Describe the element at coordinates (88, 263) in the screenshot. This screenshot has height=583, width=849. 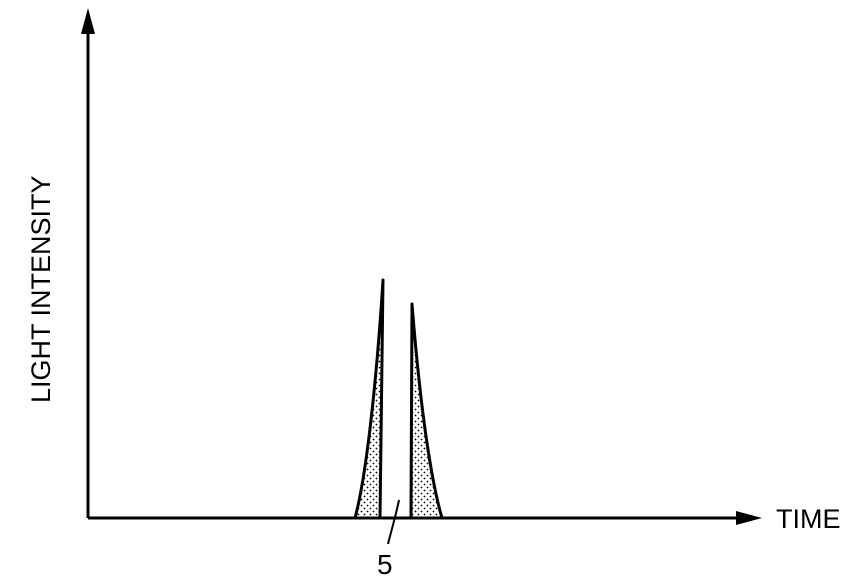
I see `y-axis` at that location.